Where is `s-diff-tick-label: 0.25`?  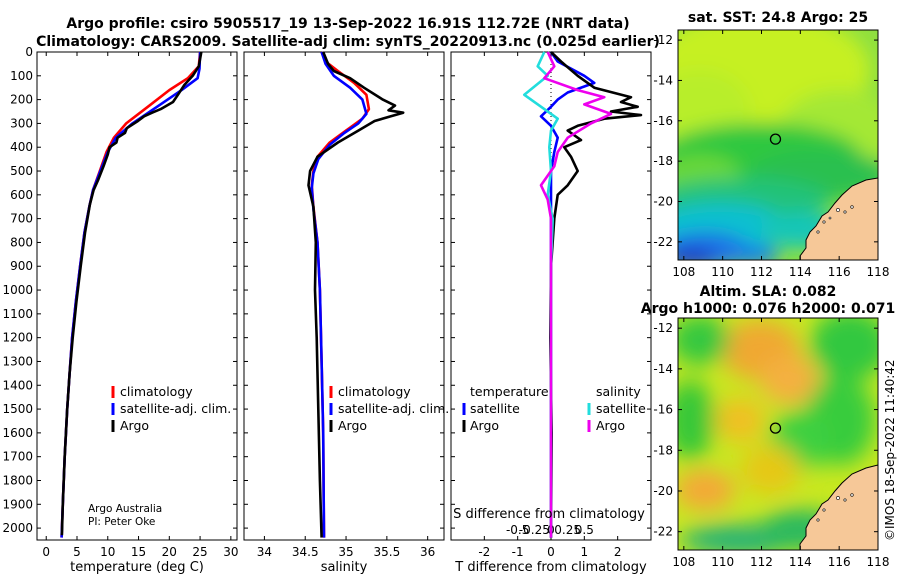
s-diff-tick-label: 0.25 is located at coordinates (567, 530).